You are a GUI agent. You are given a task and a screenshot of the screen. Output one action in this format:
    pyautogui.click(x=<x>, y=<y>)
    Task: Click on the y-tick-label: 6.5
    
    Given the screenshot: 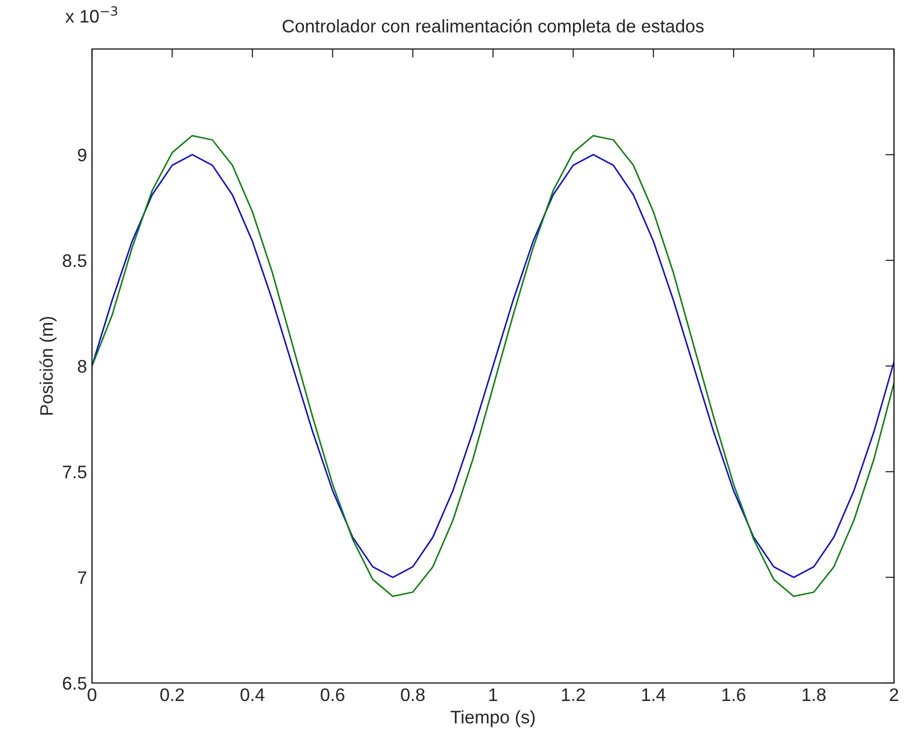 What is the action you would take?
    pyautogui.click(x=74, y=683)
    